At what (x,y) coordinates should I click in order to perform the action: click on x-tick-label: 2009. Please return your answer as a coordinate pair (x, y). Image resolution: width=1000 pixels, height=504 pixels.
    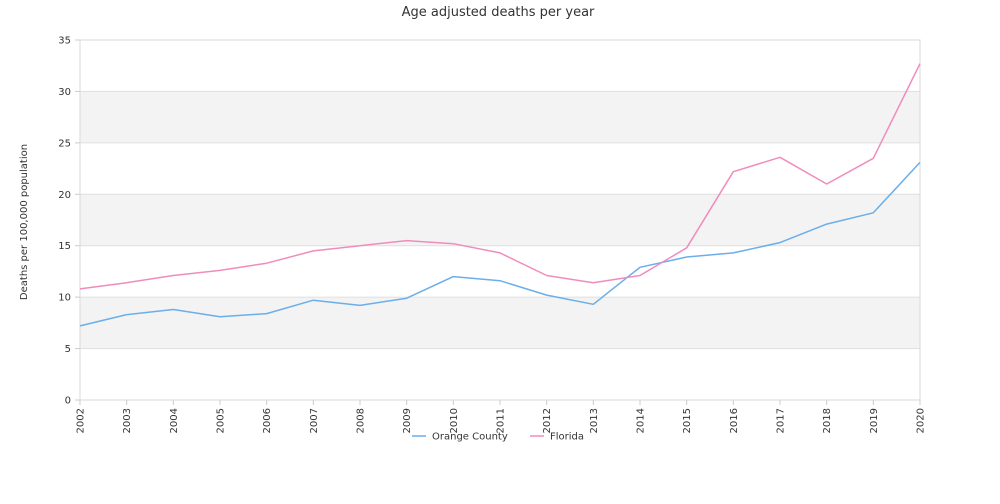
    Looking at the image, I should click on (407, 420).